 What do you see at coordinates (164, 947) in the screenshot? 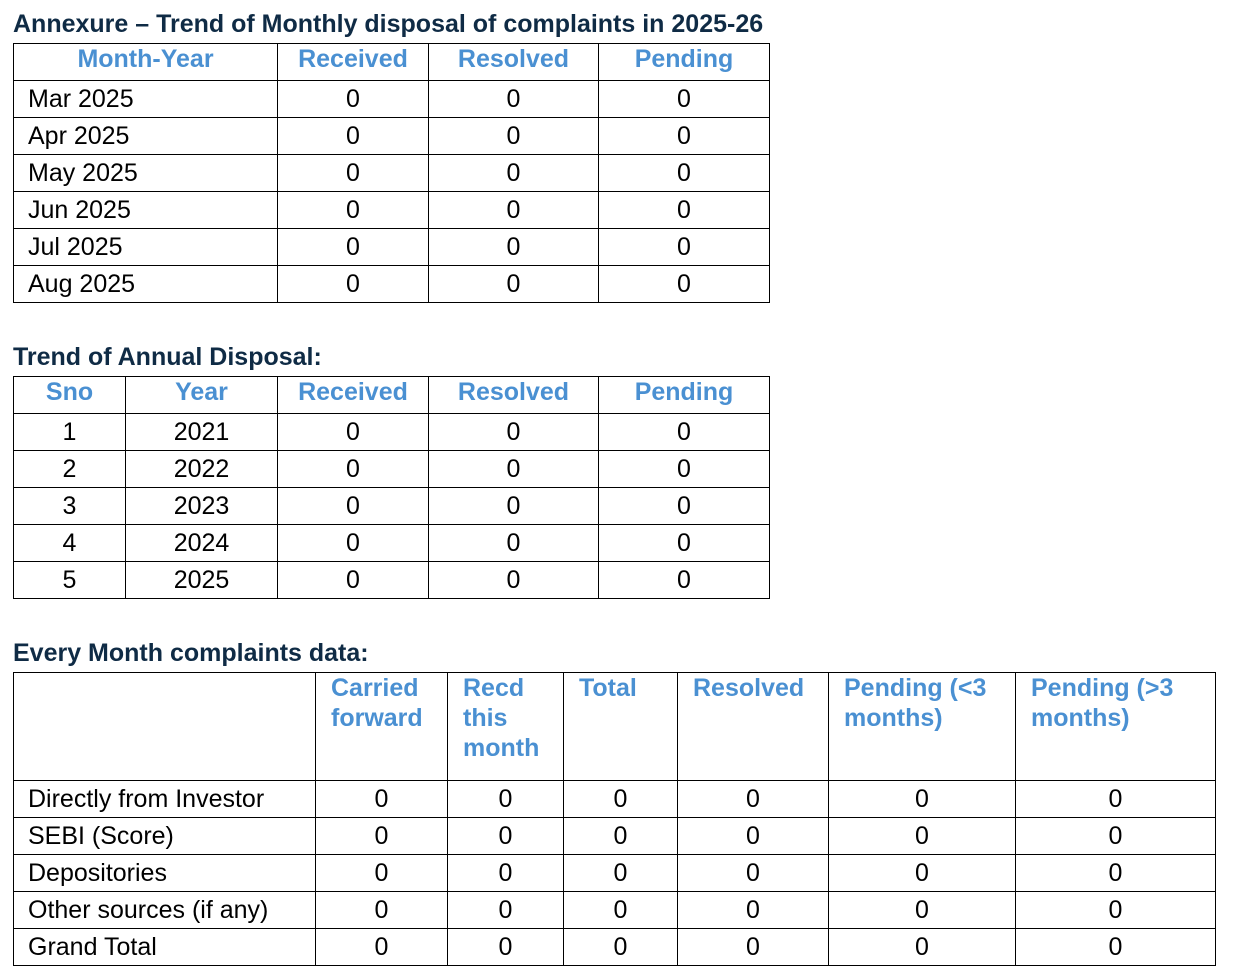
I see `table-cell: Grand Total` at bounding box center [164, 947].